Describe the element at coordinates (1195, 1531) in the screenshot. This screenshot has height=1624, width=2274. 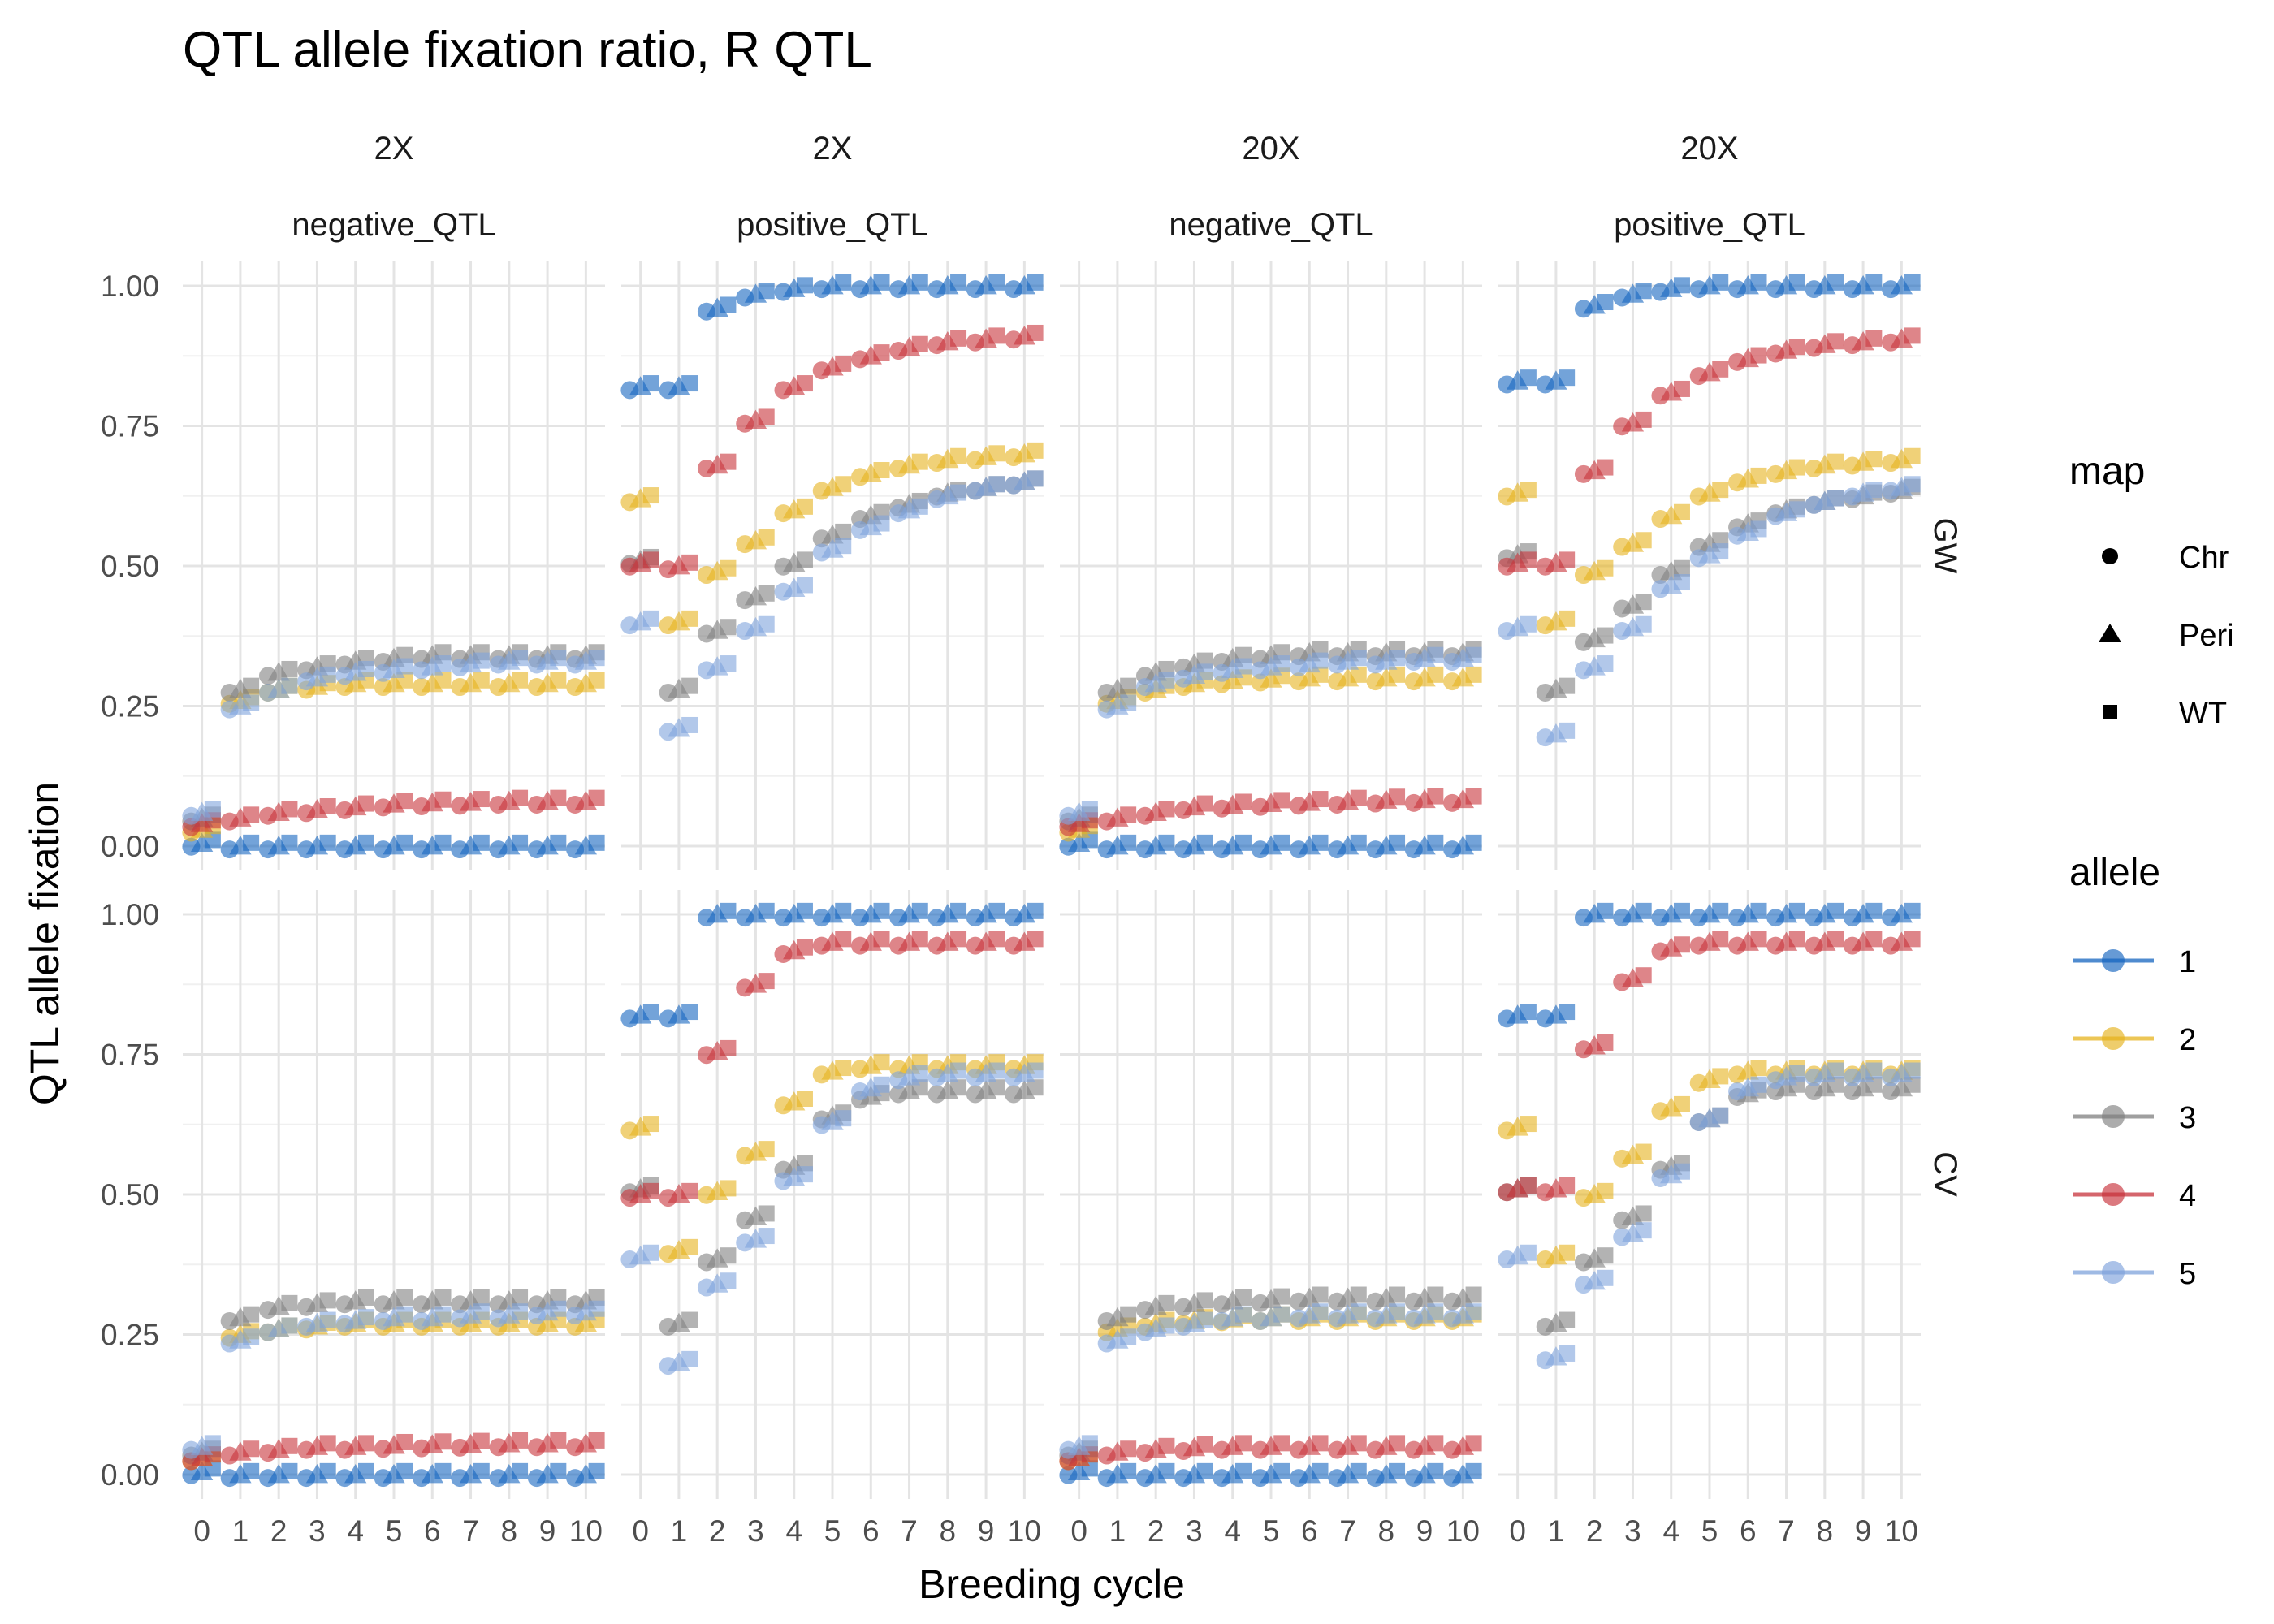
I see `x-tick-label: 3` at that location.